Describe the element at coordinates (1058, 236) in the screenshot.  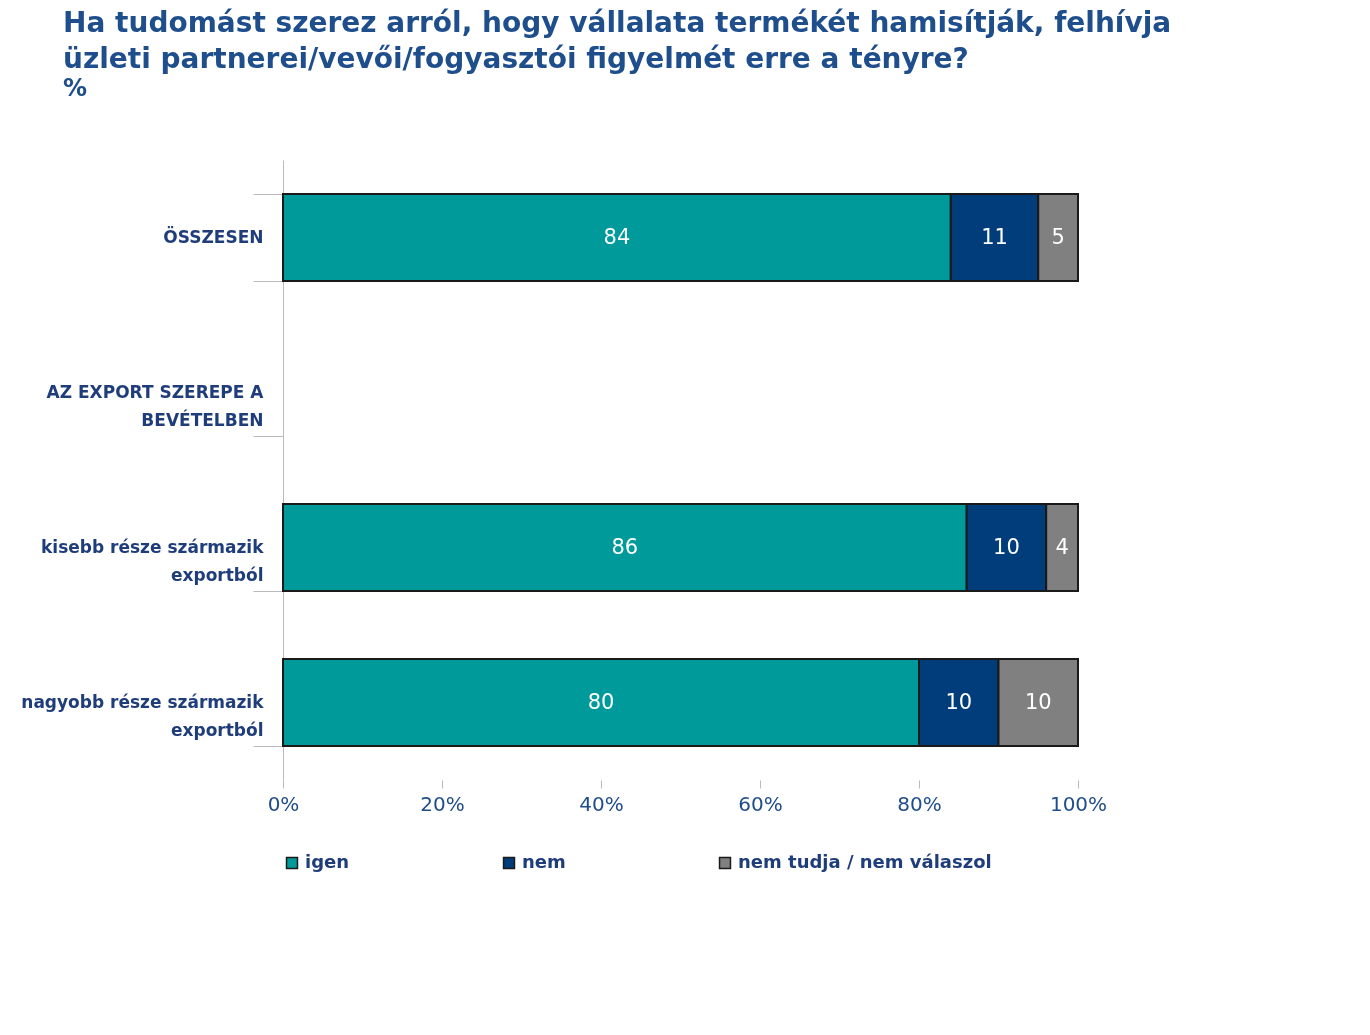
I see `data-label: 5` at that location.